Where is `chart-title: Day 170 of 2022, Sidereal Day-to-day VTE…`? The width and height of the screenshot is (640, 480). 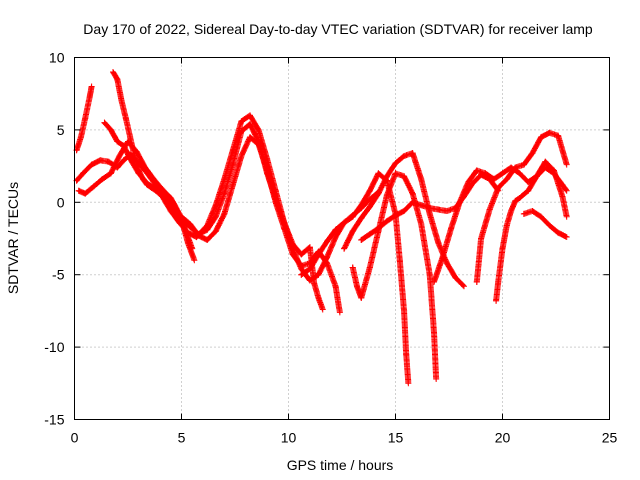 chart-title: Day 170 of 2022, Sidereal Day-to-day VTE… is located at coordinates (338, 29).